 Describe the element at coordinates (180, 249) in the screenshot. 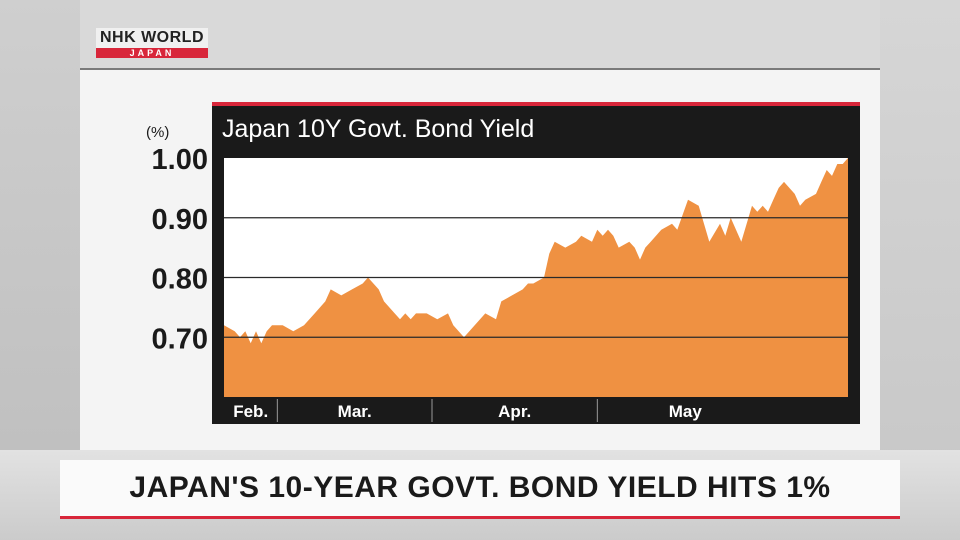

I see `y-axis-ticks: 1.00 0.90 0.80 0.70` at that location.